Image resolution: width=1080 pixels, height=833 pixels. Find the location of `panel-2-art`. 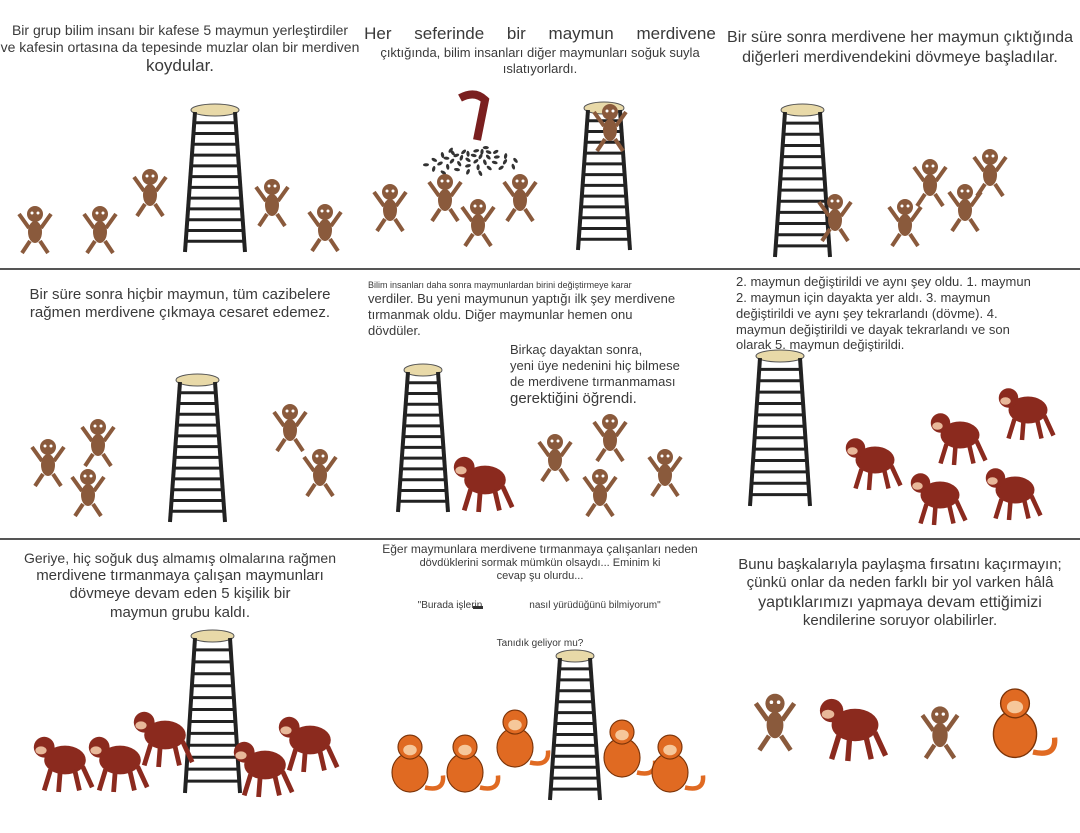

panel-2-art is located at coordinates (502, 170).